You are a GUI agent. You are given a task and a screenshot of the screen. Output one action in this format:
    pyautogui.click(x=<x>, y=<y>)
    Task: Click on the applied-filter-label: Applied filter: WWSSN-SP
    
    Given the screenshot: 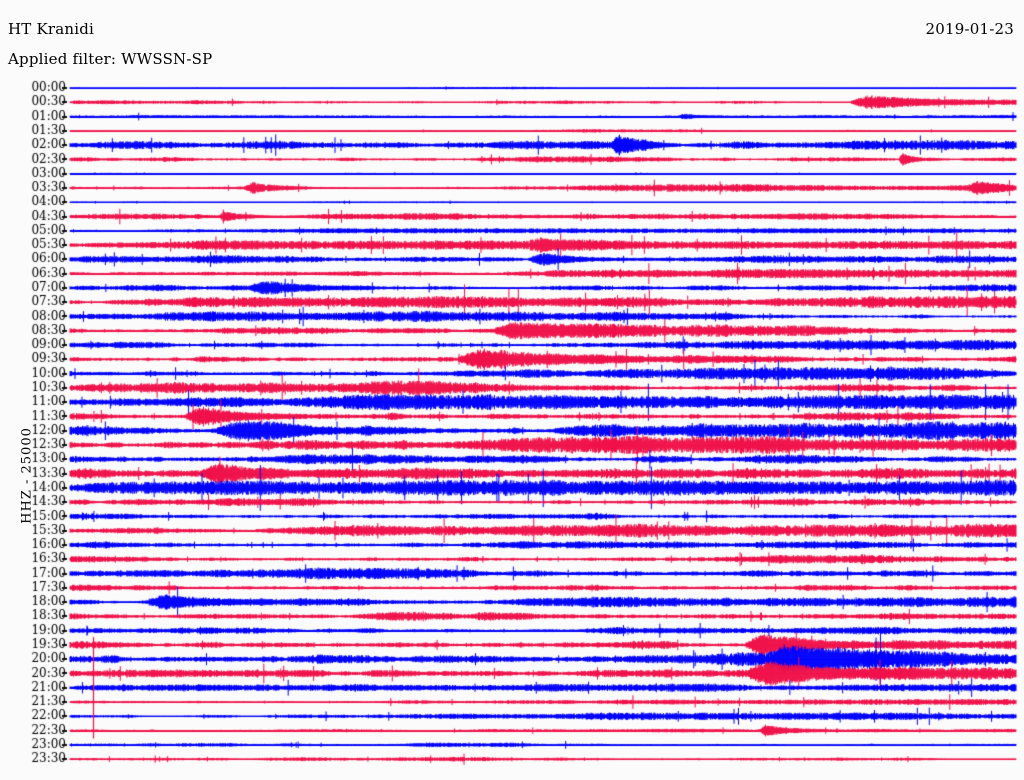 What is the action you would take?
    pyautogui.click(x=110, y=59)
    